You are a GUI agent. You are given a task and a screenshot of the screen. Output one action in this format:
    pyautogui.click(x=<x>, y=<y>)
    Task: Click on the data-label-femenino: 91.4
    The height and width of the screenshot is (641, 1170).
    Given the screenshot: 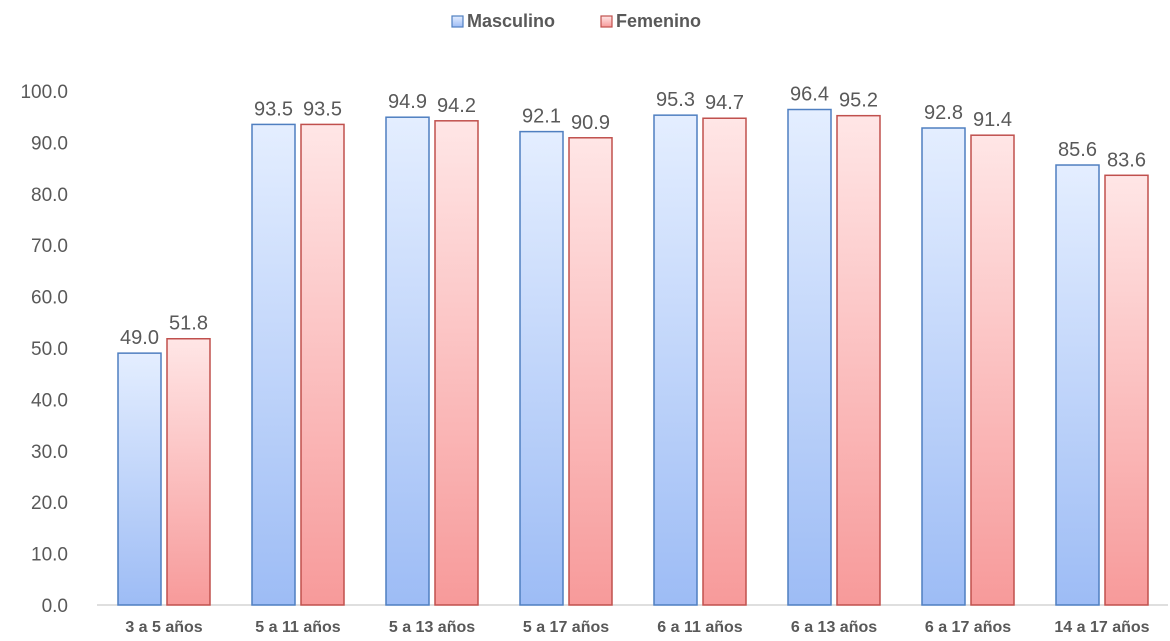 What is the action you would take?
    pyautogui.click(x=992, y=120)
    